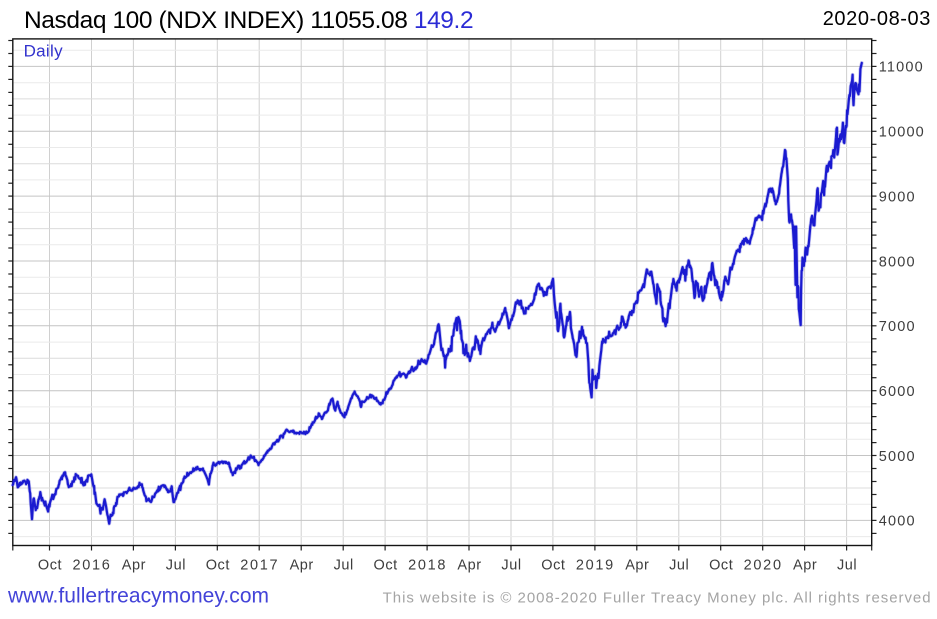 Image resolution: width=937 pixels, height=619 pixels. Describe the element at coordinates (595, 565) in the screenshot. I see `svg-text: 2019` at that location.